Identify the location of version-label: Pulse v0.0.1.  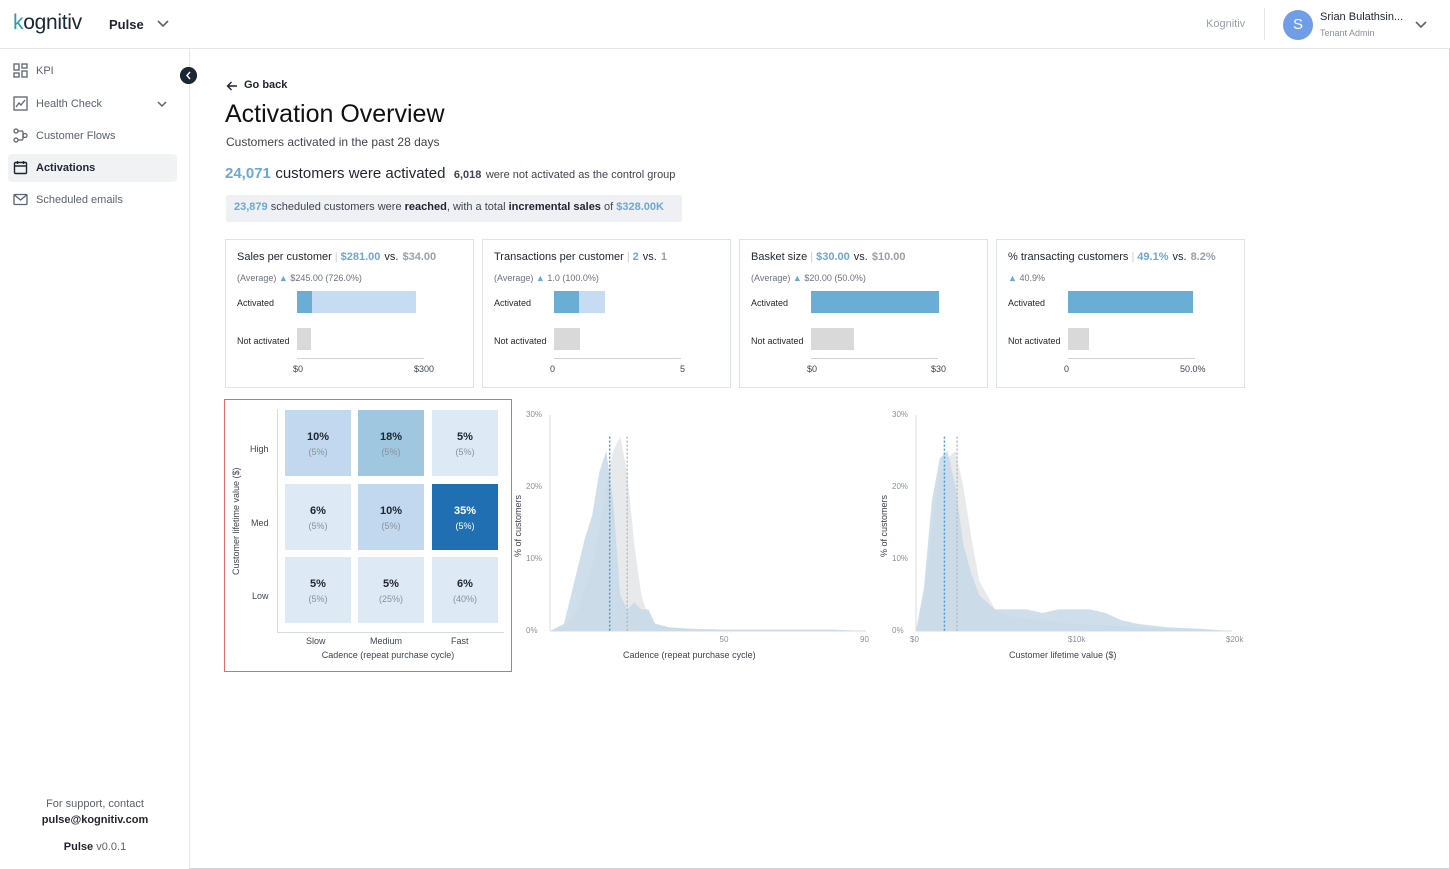
(95, 847).